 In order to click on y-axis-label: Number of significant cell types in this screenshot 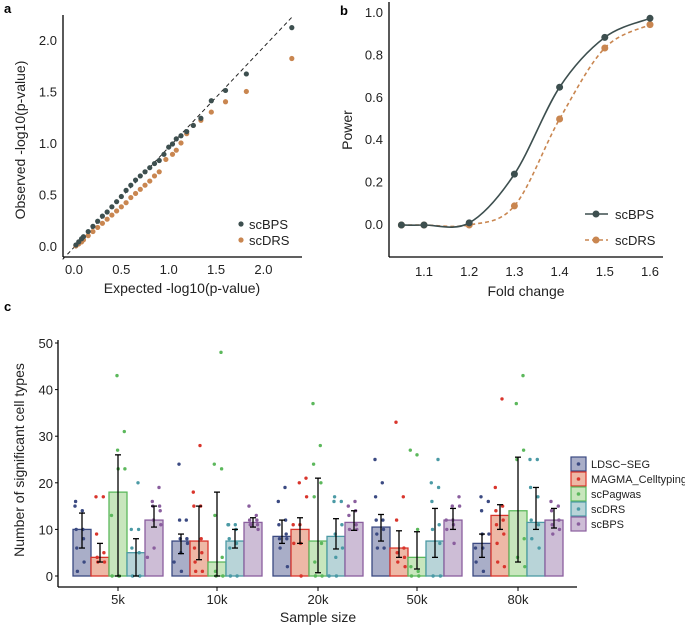, I will do `click(19, 460)`.